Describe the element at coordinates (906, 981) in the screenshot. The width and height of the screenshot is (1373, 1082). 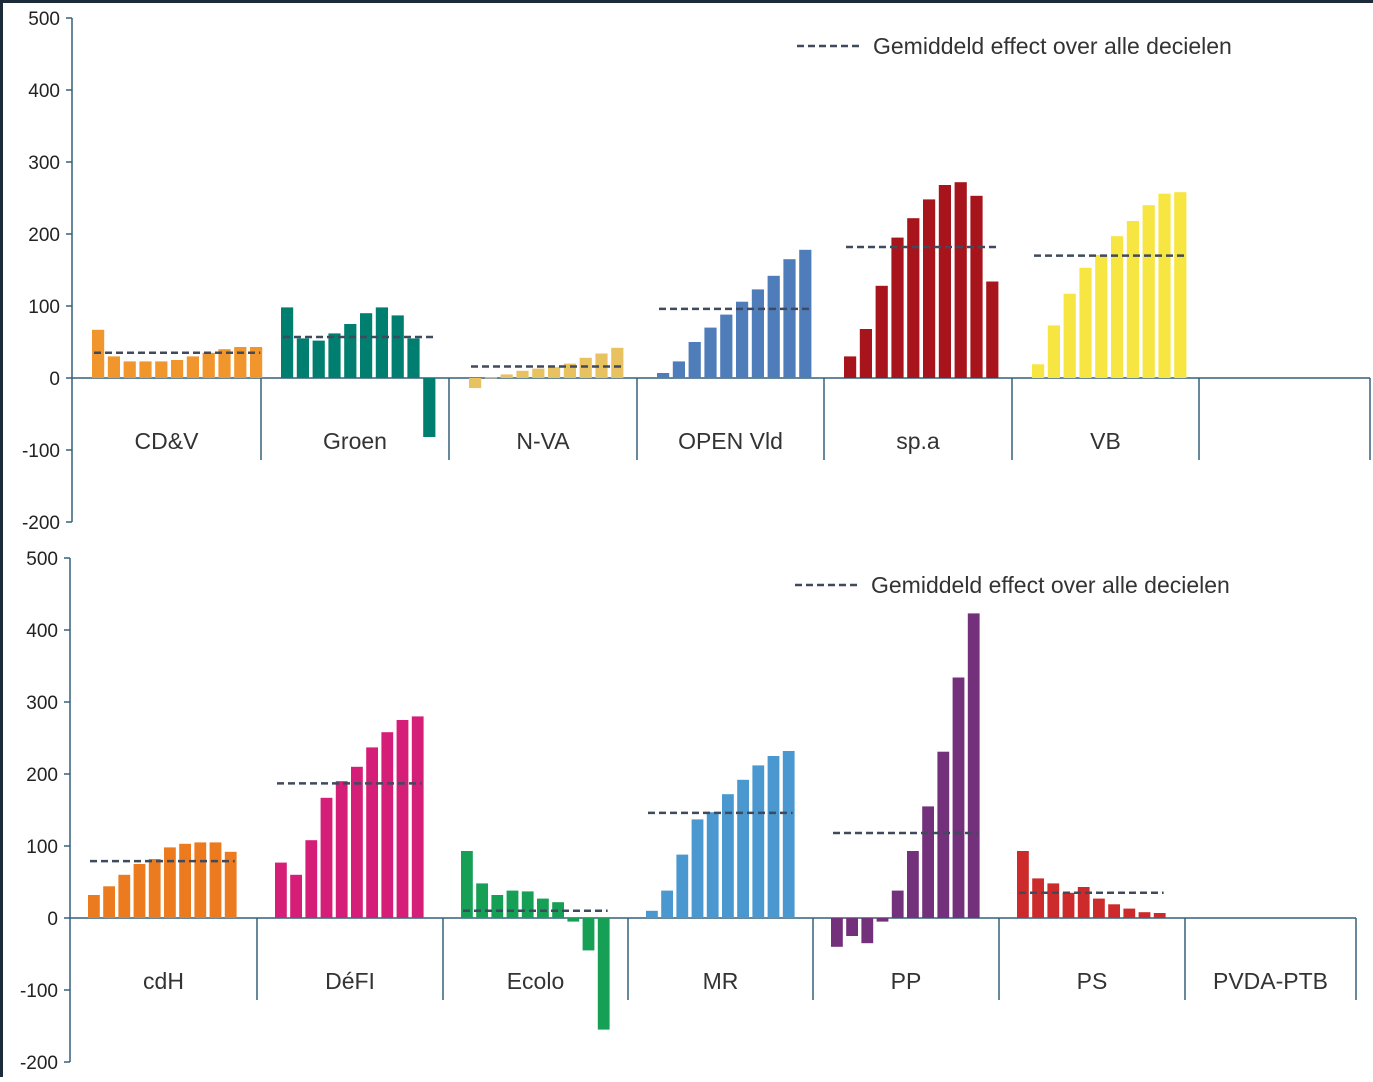
I see `category-label: PP` at that location.